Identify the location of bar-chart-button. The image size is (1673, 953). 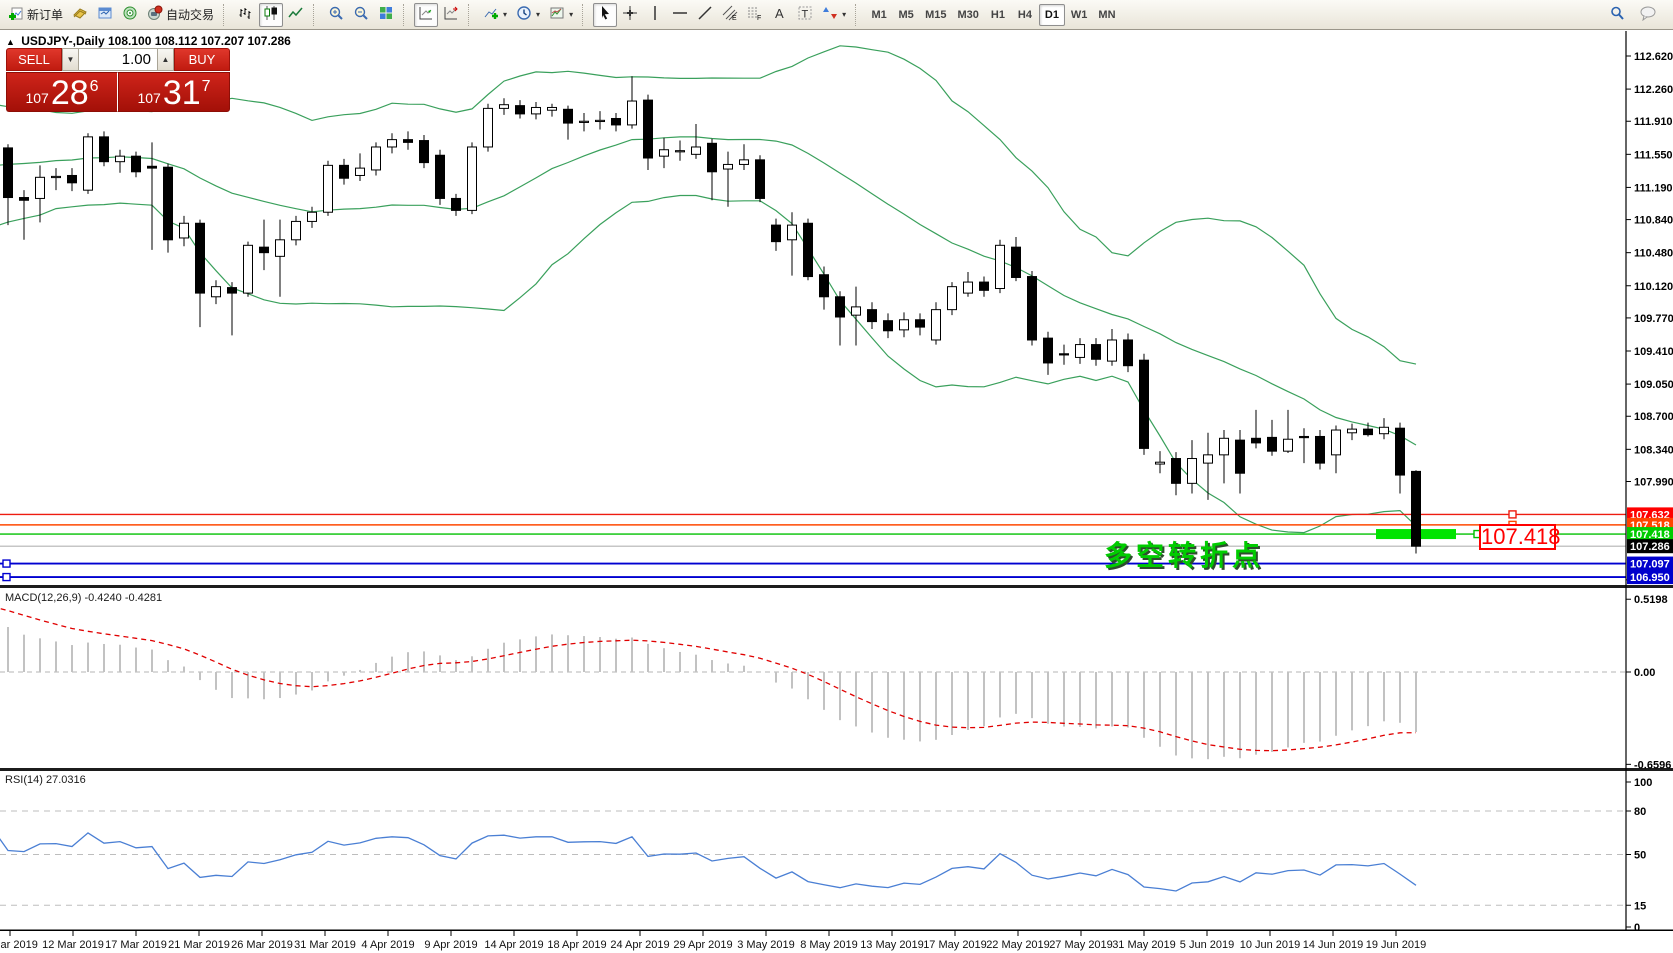
(246, 15).